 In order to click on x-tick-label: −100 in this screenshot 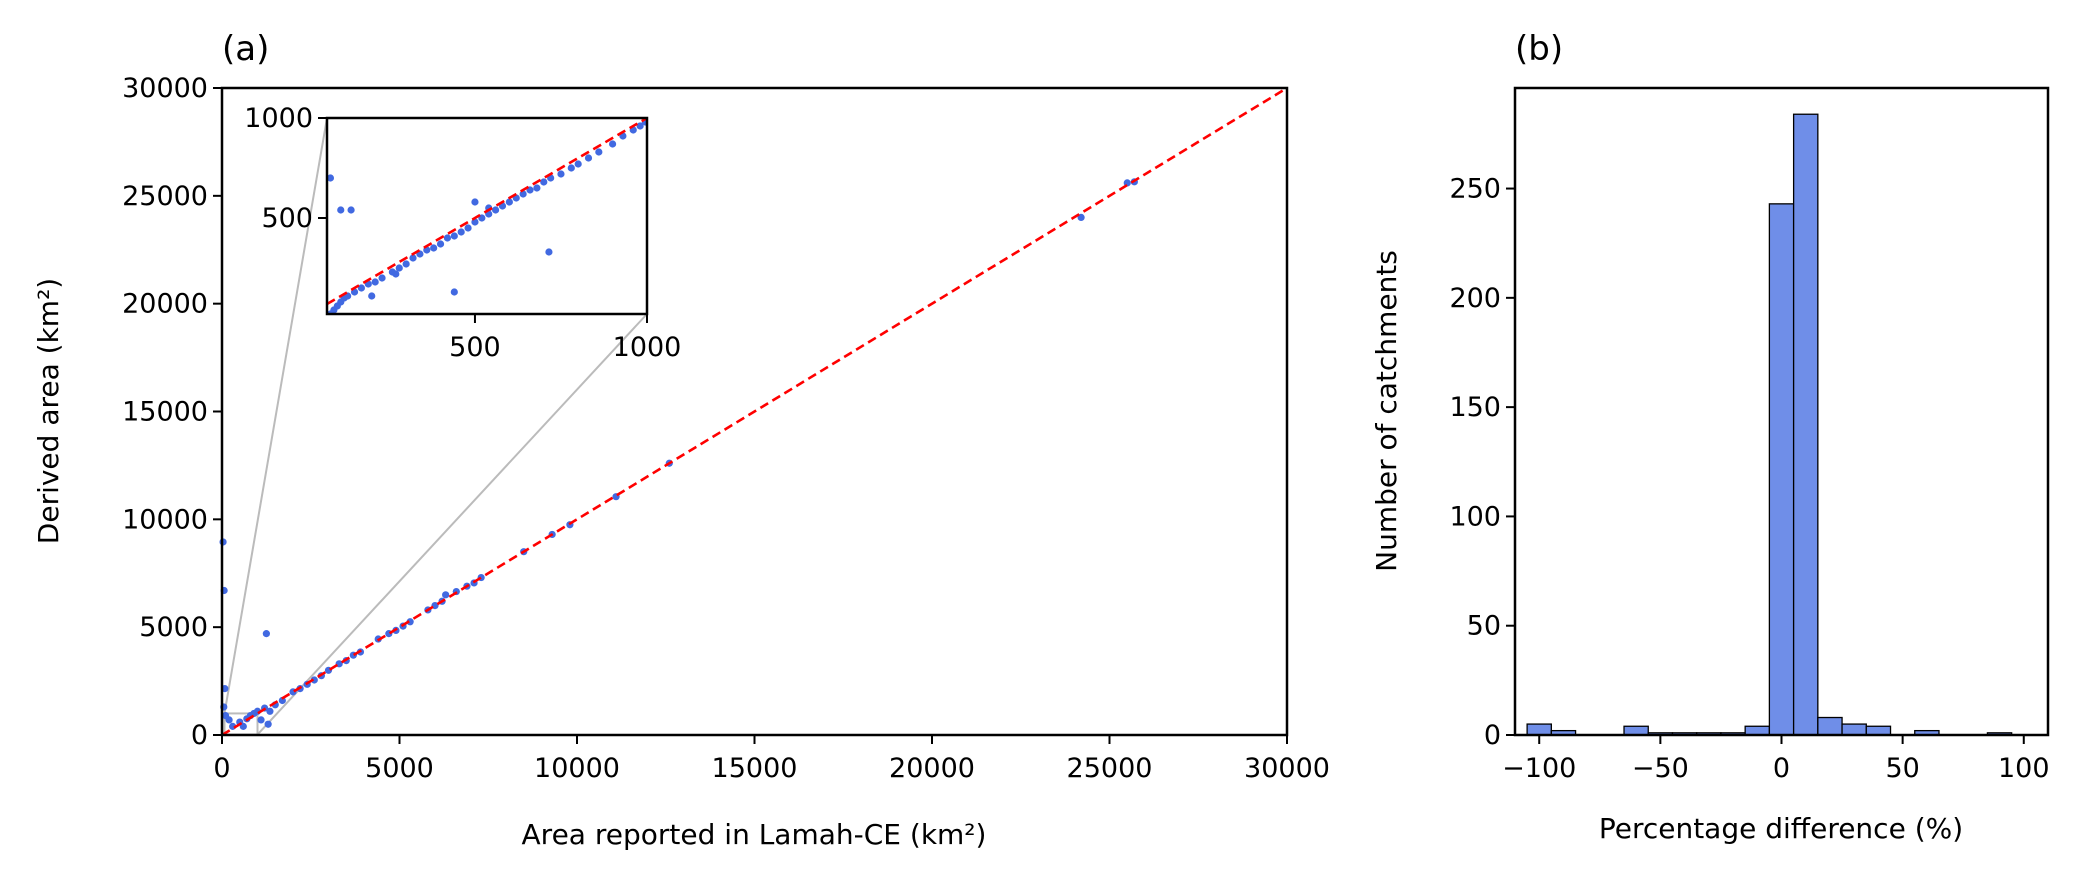, I will do `click(1539, 768)`.